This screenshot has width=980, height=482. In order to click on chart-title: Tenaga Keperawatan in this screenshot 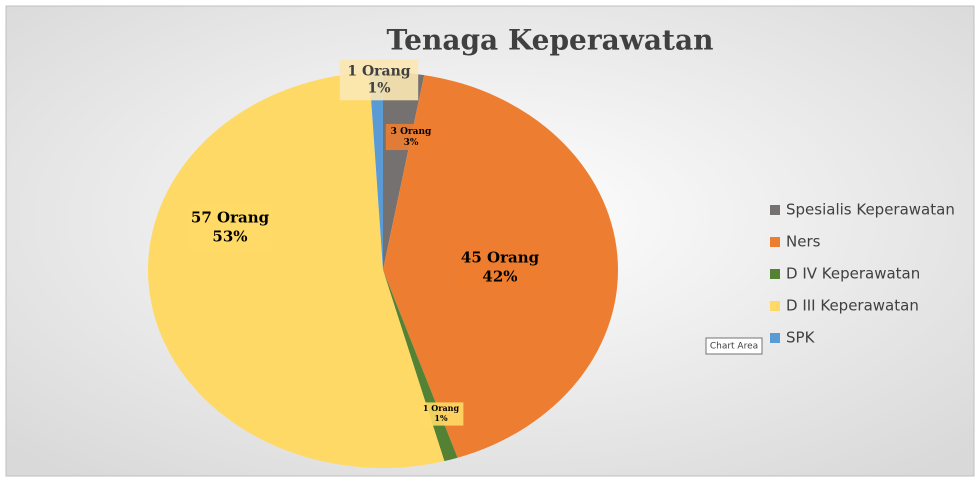, I will do `click(550, 40)`.